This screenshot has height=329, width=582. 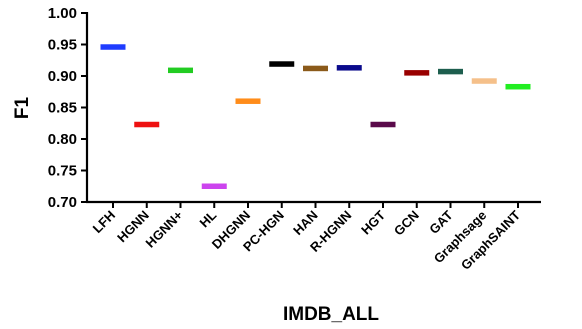 I want to click on y-tick-label: 0.85, so click(x=62, y=108).